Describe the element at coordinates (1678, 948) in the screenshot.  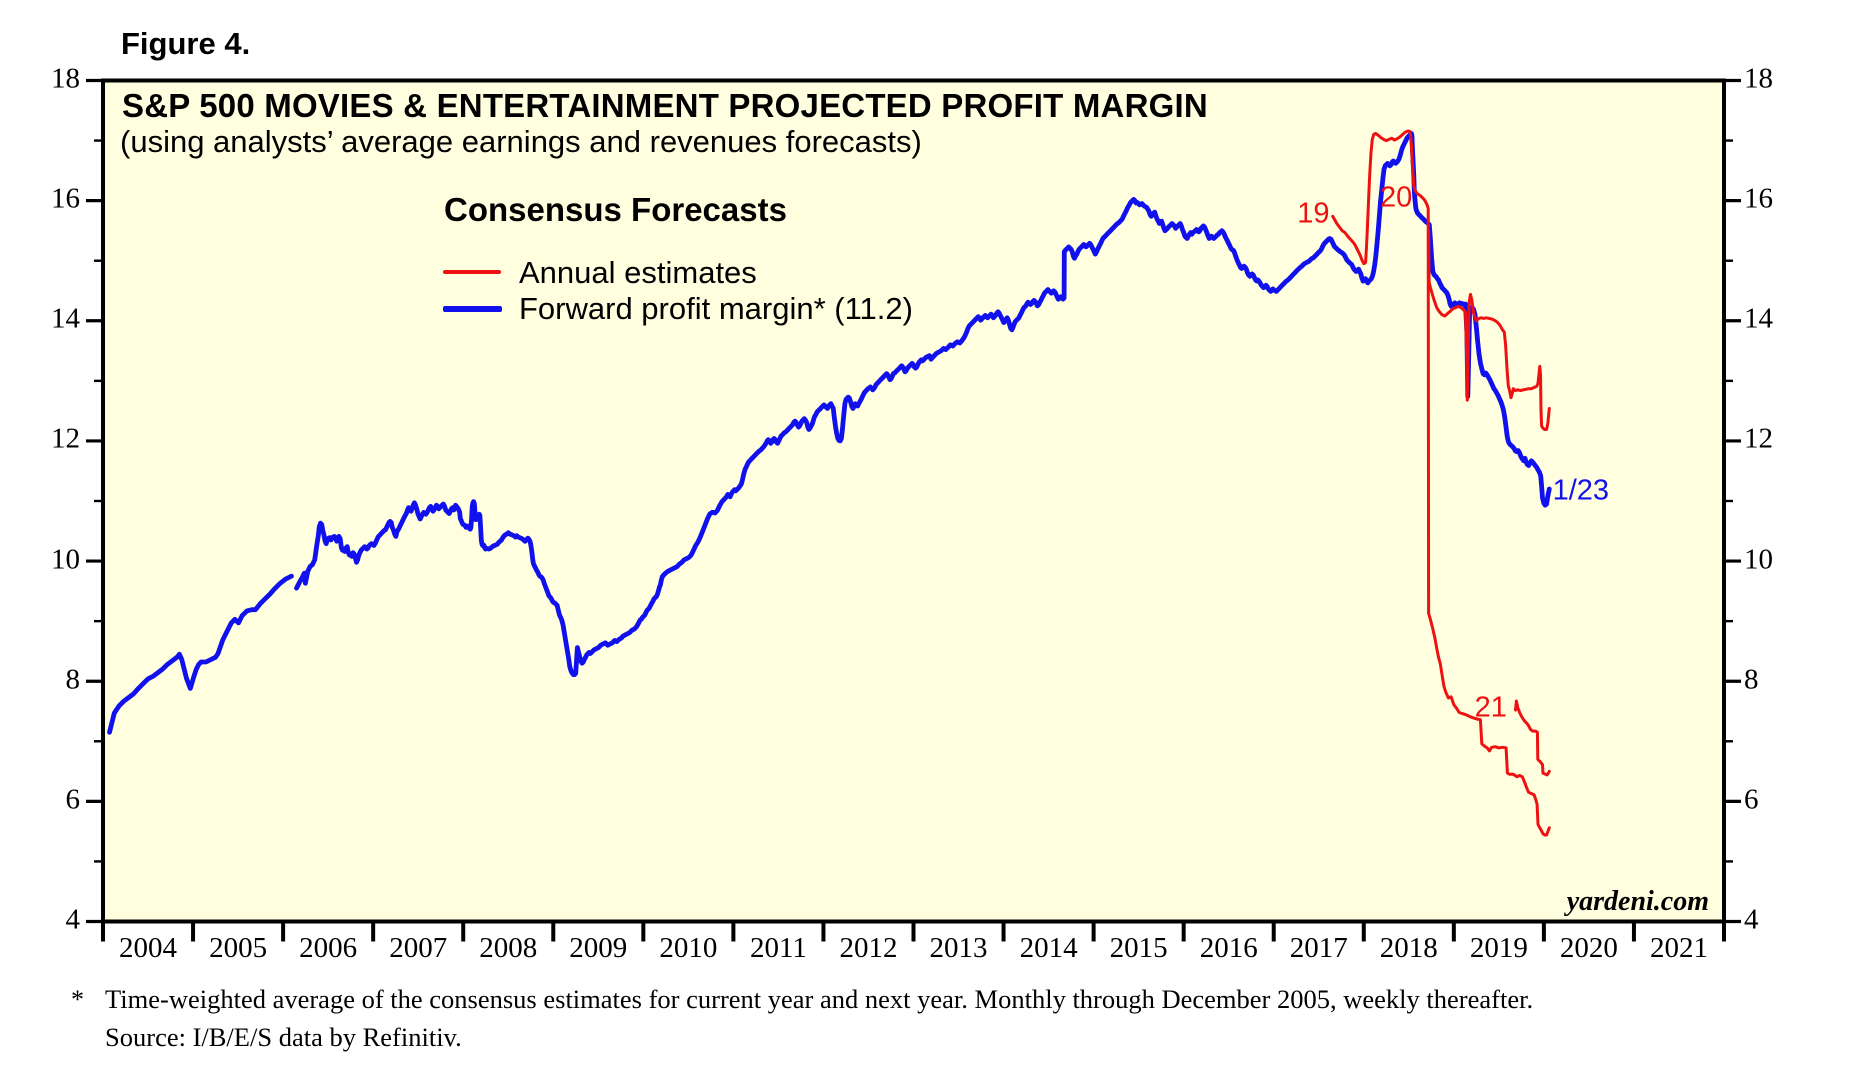
I see `x-axis-label-2021: 2021` at that location.